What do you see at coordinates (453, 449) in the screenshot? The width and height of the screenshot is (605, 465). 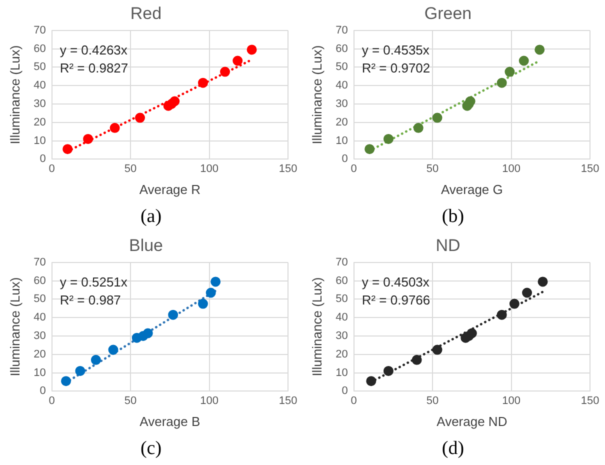 I see `text: (d)` at bounding box center [453, 449].